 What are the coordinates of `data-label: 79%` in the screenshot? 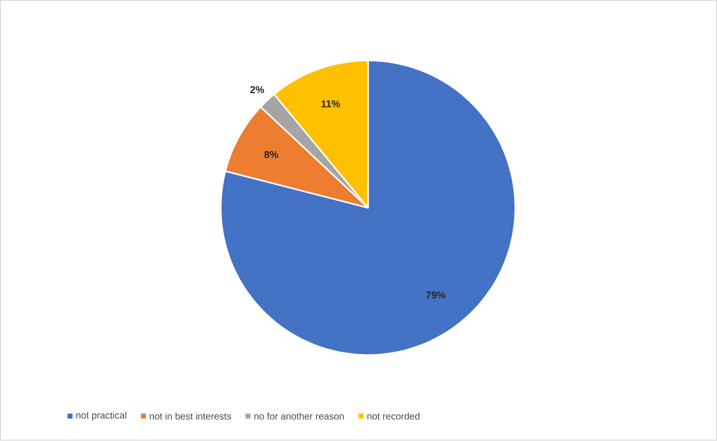 It's located at (436, 295).